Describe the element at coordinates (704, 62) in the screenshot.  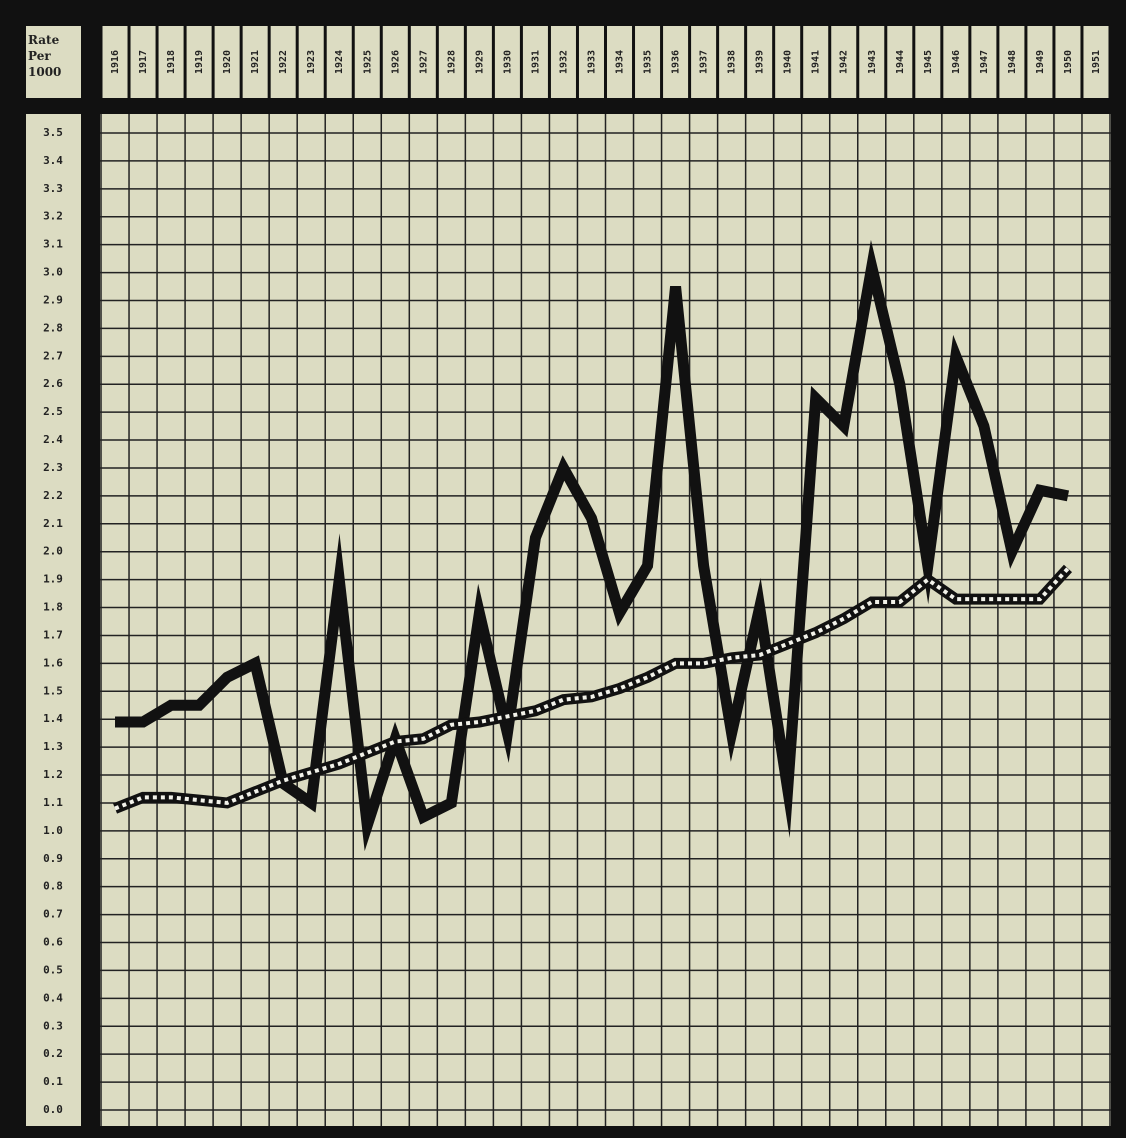
I see `x-tick-label: 1937` at that location.